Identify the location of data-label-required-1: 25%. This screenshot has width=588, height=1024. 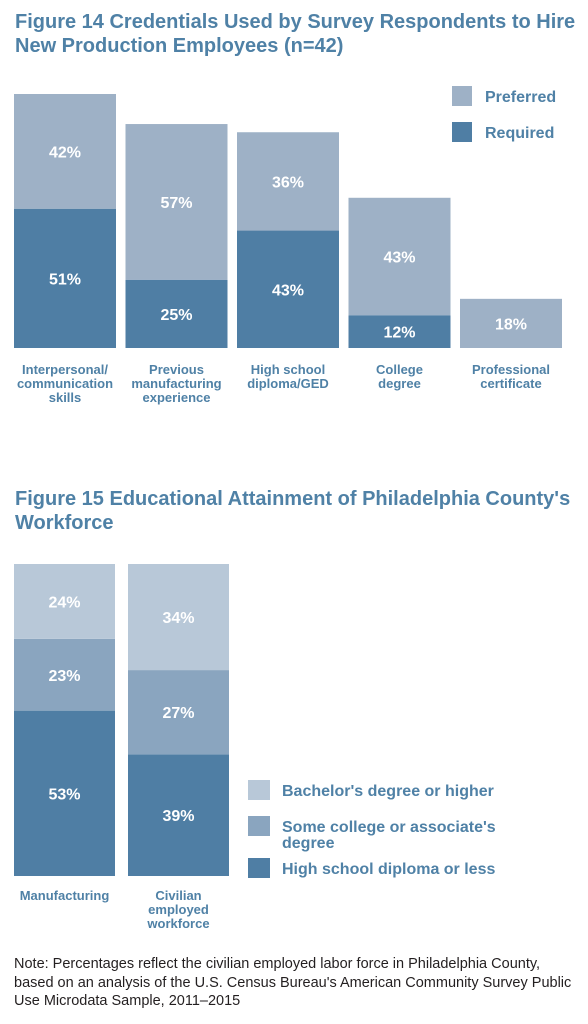
(176, 315).